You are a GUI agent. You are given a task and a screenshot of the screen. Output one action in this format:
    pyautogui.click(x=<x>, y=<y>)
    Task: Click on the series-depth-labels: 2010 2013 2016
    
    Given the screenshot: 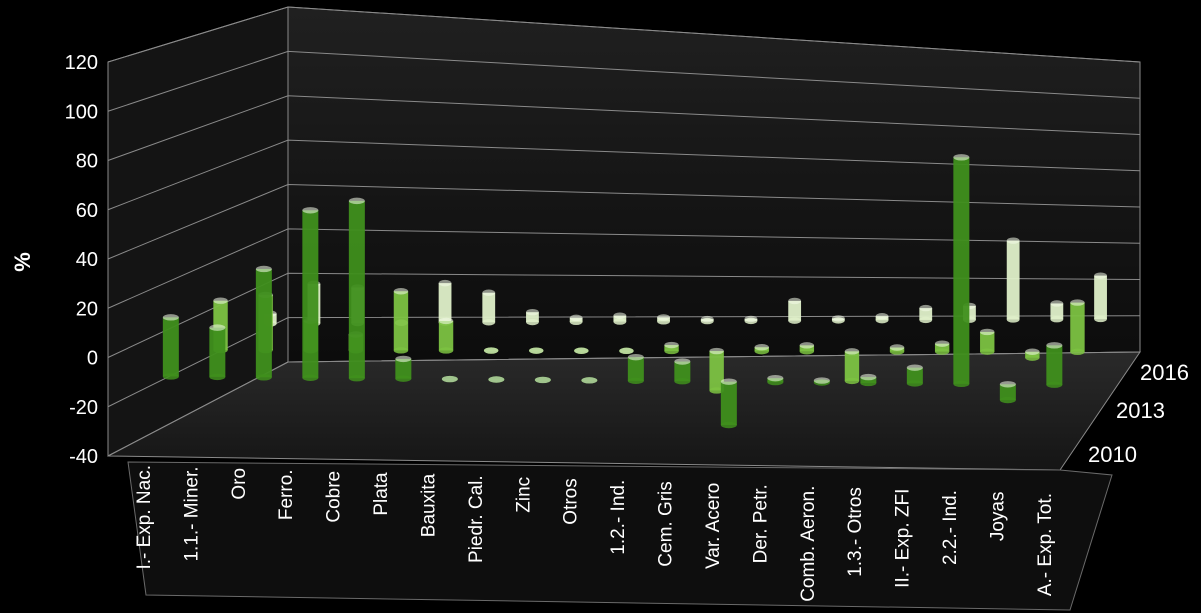 What is the action you would take?
    pyautogui.click(x=1138, y=413)
    